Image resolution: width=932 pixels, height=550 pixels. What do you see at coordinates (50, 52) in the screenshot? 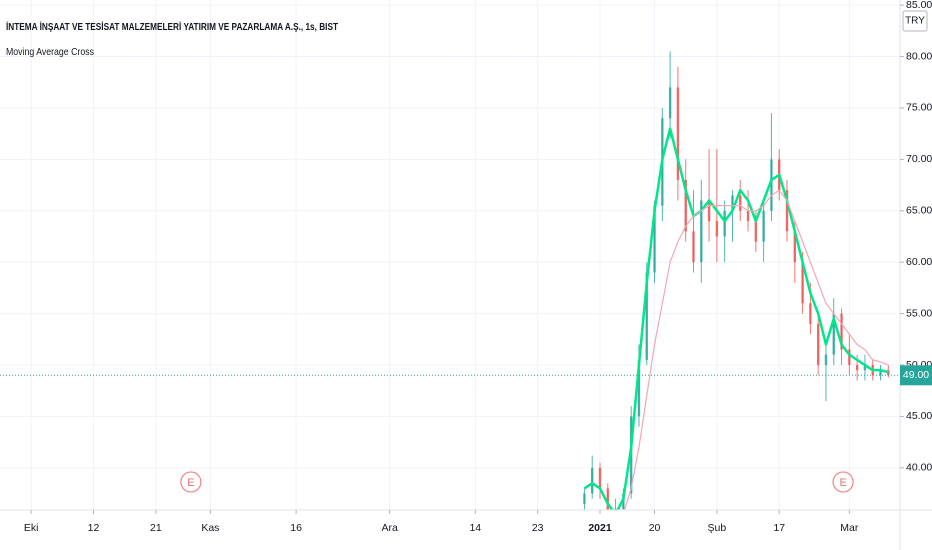
I see `indicator-name: Moving Average Cross` at bounding box center [50, 52].